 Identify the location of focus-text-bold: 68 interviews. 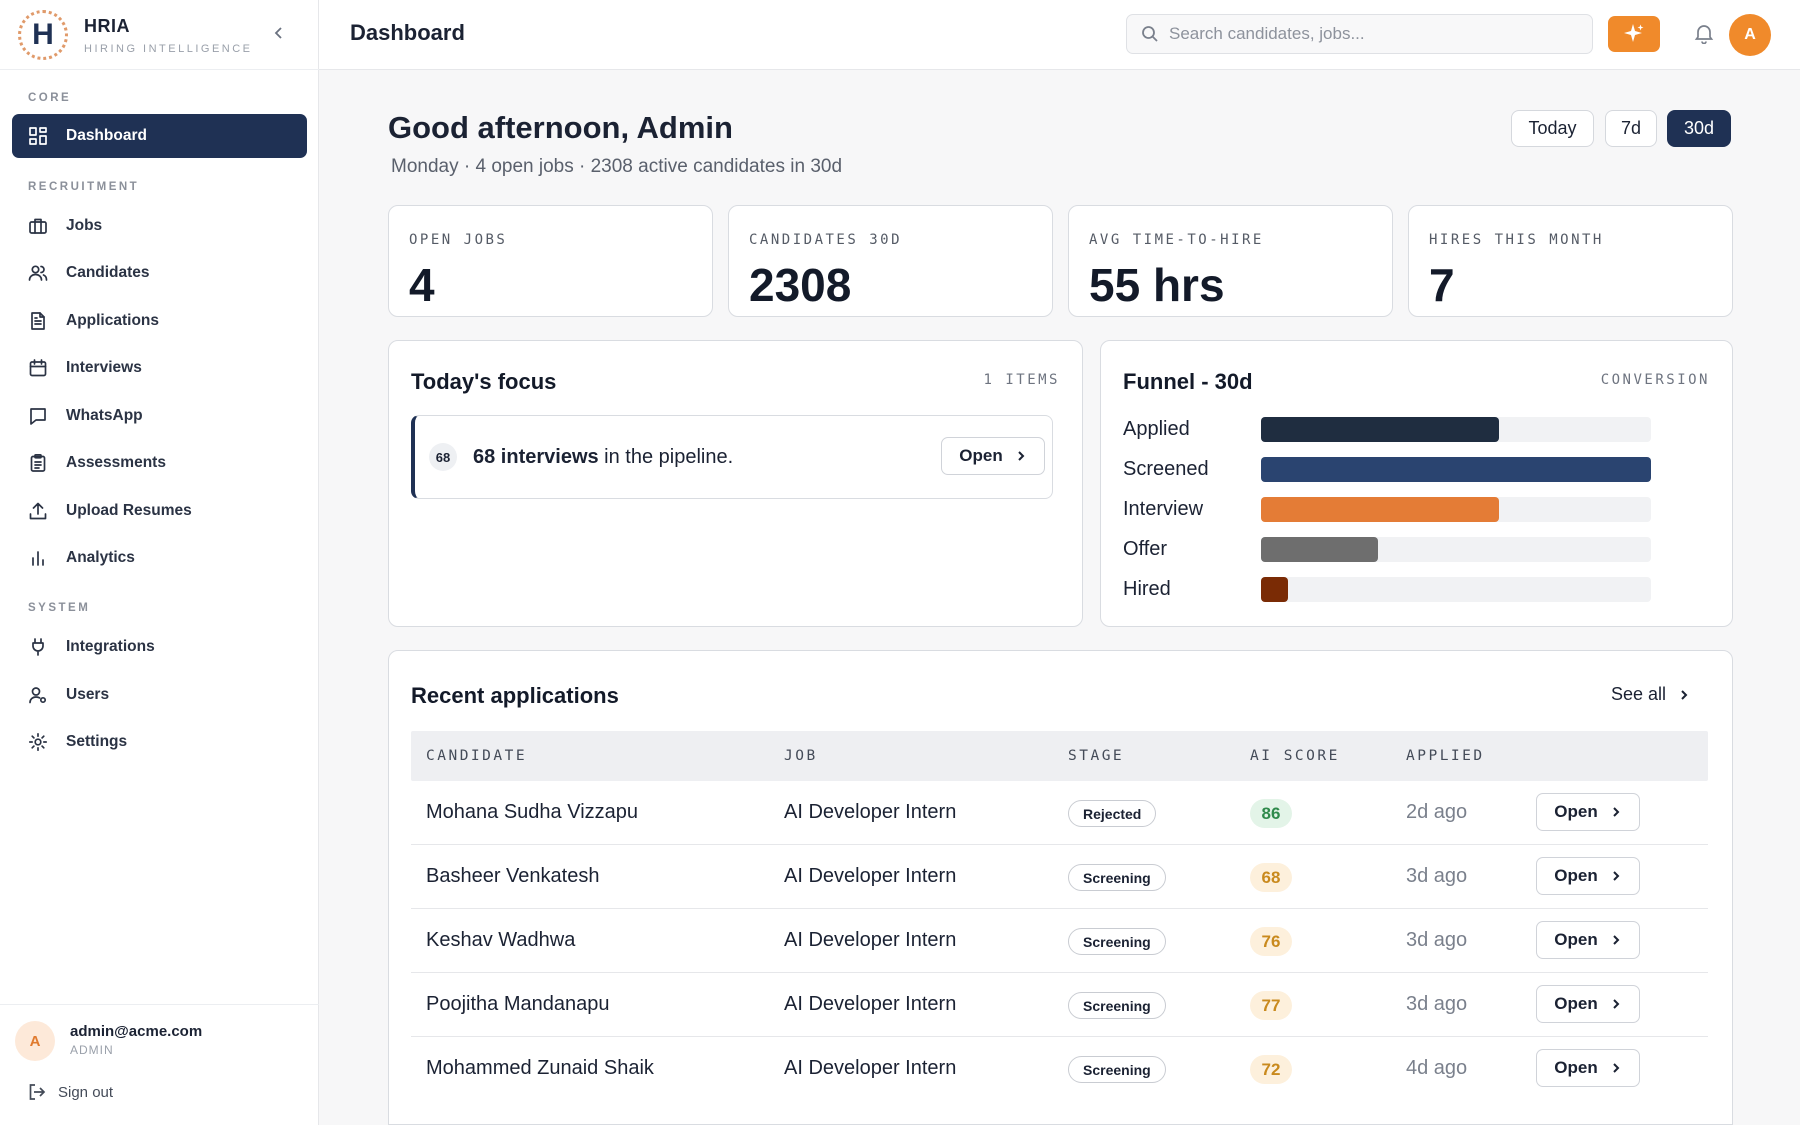
(536, 456).